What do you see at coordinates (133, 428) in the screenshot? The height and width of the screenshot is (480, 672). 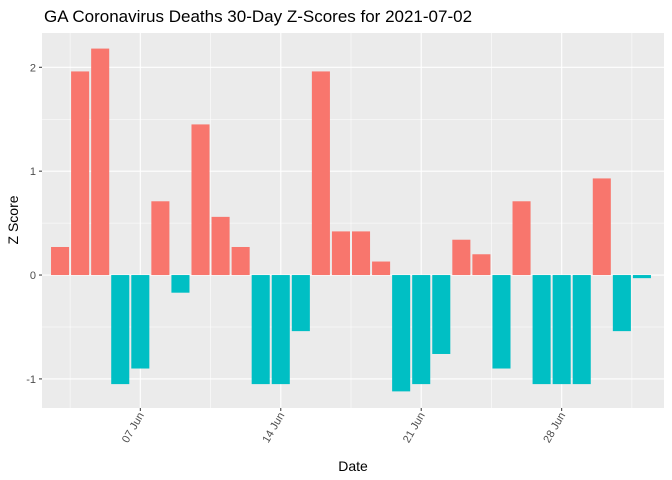 I see `x-tick-label: 07 Jun` at bounding box center [133, 428].